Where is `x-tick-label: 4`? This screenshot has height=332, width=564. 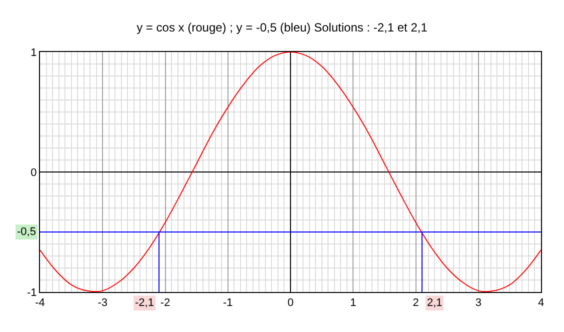 x-tick-label: 4 is located at coordinates (541, 303).